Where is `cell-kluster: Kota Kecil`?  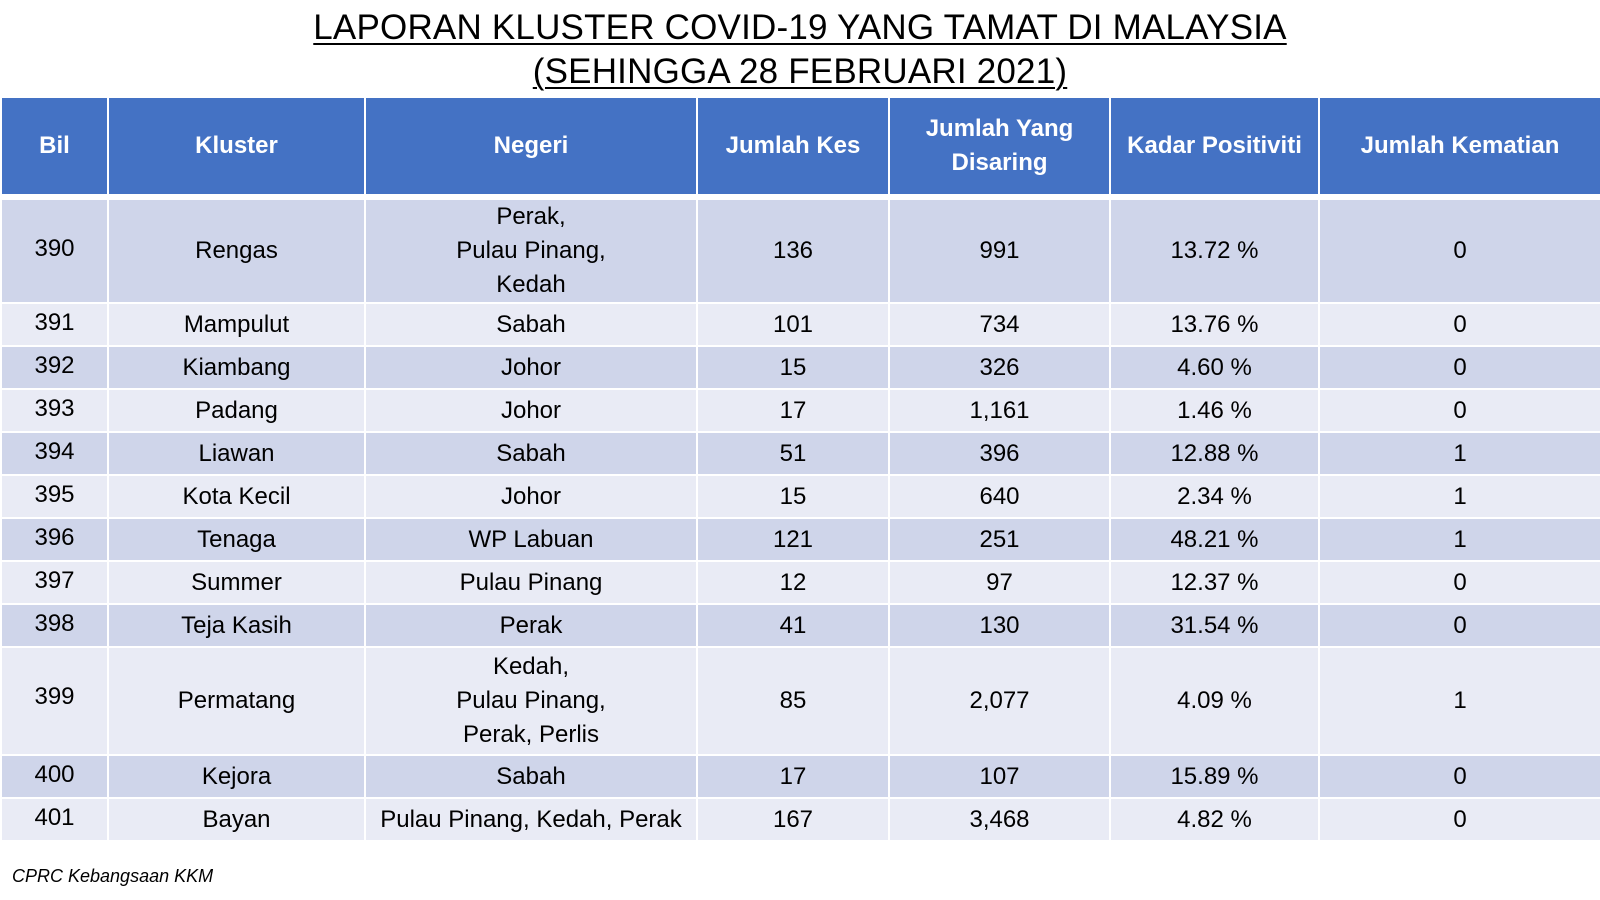
cell-kluster: Kota Kecil is located at coordinates (236, 496).